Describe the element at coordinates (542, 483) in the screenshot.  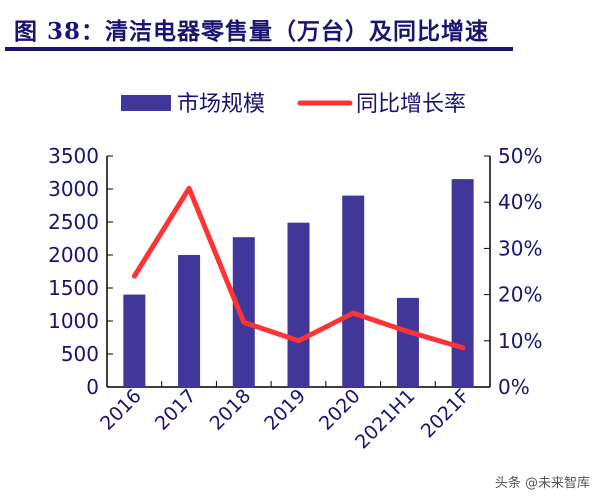
I see `watermark: 头条 @未来智库` at that location.